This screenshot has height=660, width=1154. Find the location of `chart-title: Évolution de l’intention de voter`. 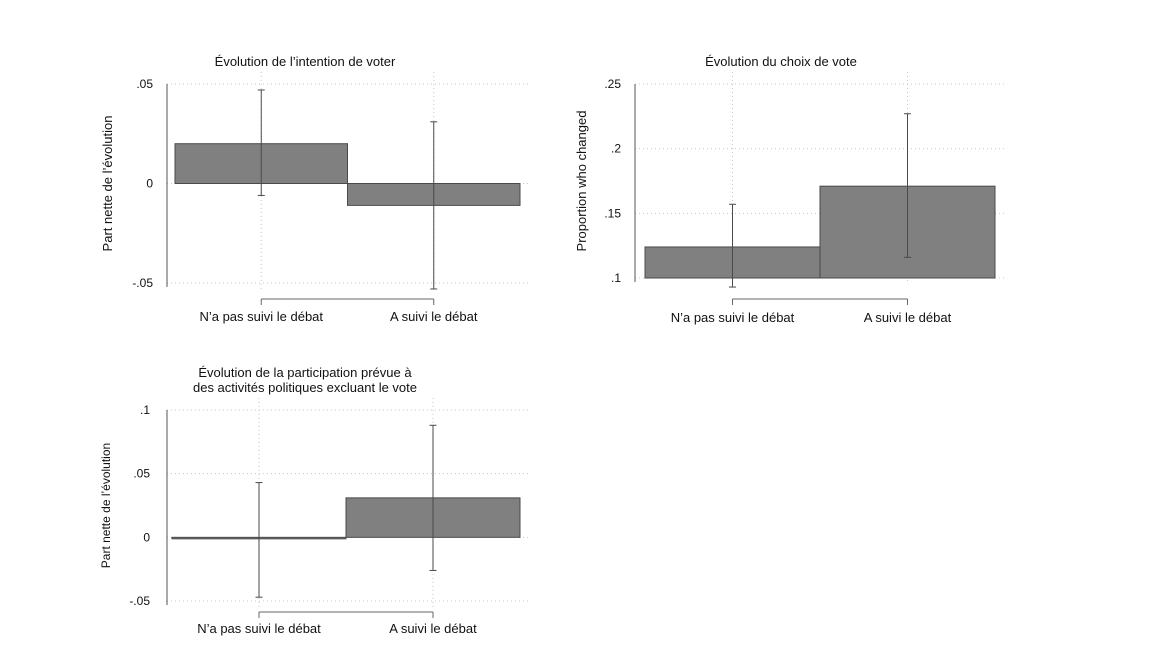

chart-title: Évolution de l’intention de voter is located at coordinates (305, 61).